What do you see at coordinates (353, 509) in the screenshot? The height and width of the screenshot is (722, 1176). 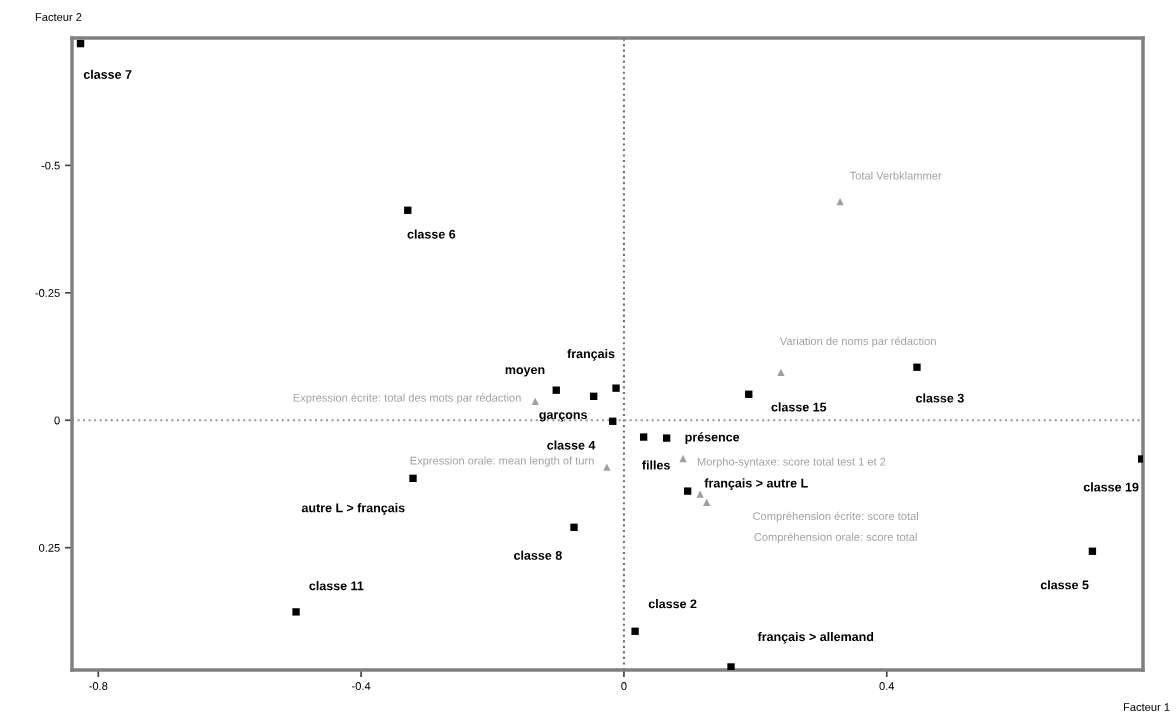 I see `annotation: autre L > français` at bounding box center [353, 509].